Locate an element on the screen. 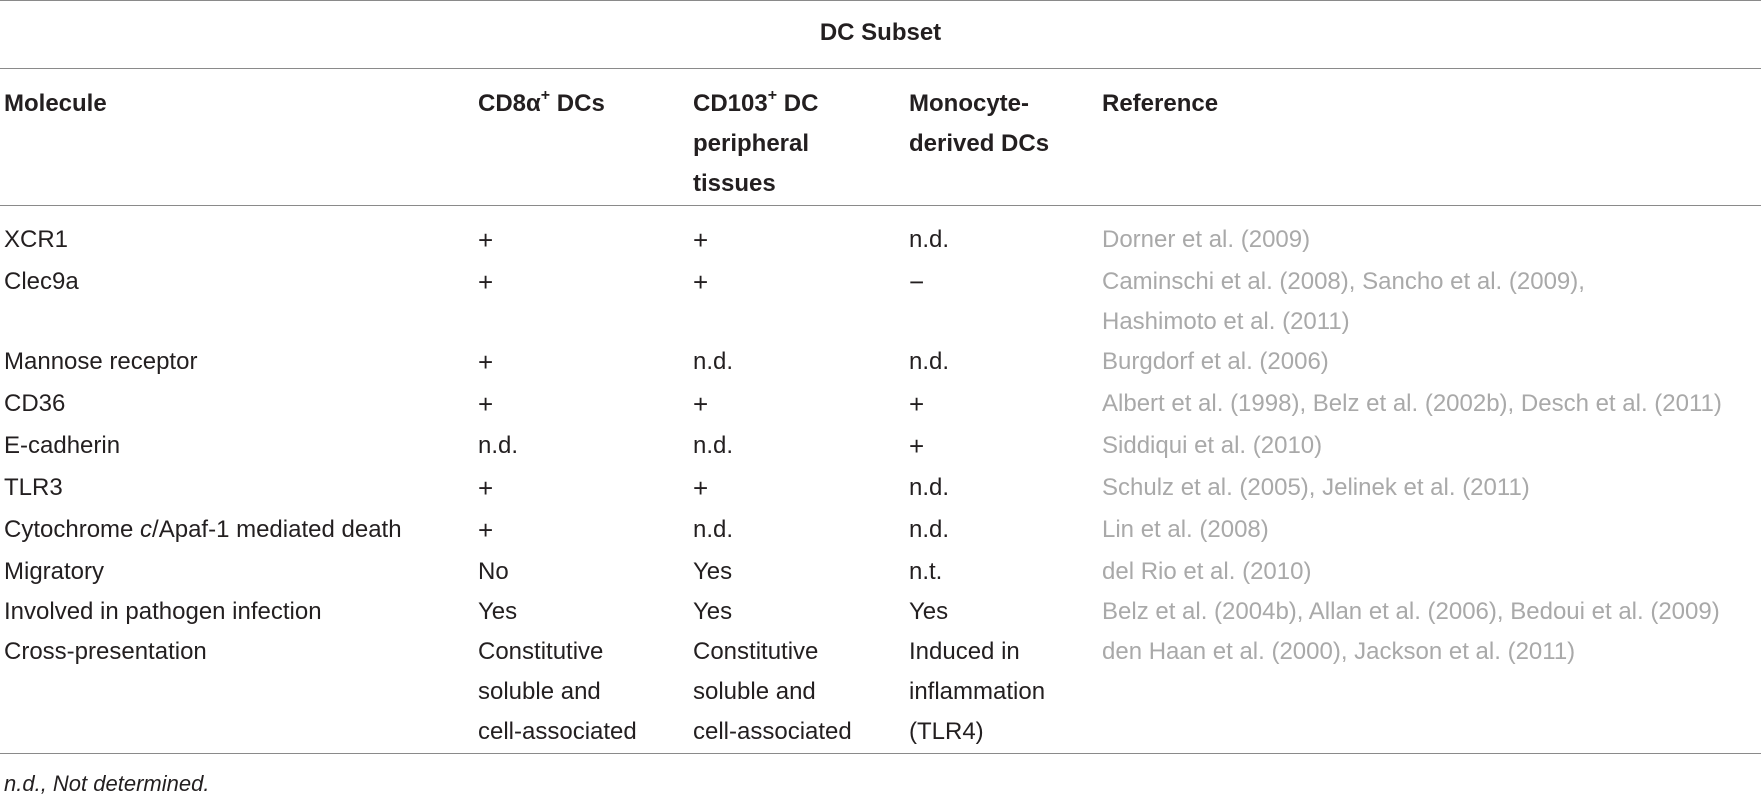  top-rule is located at coordinates (880, 0).